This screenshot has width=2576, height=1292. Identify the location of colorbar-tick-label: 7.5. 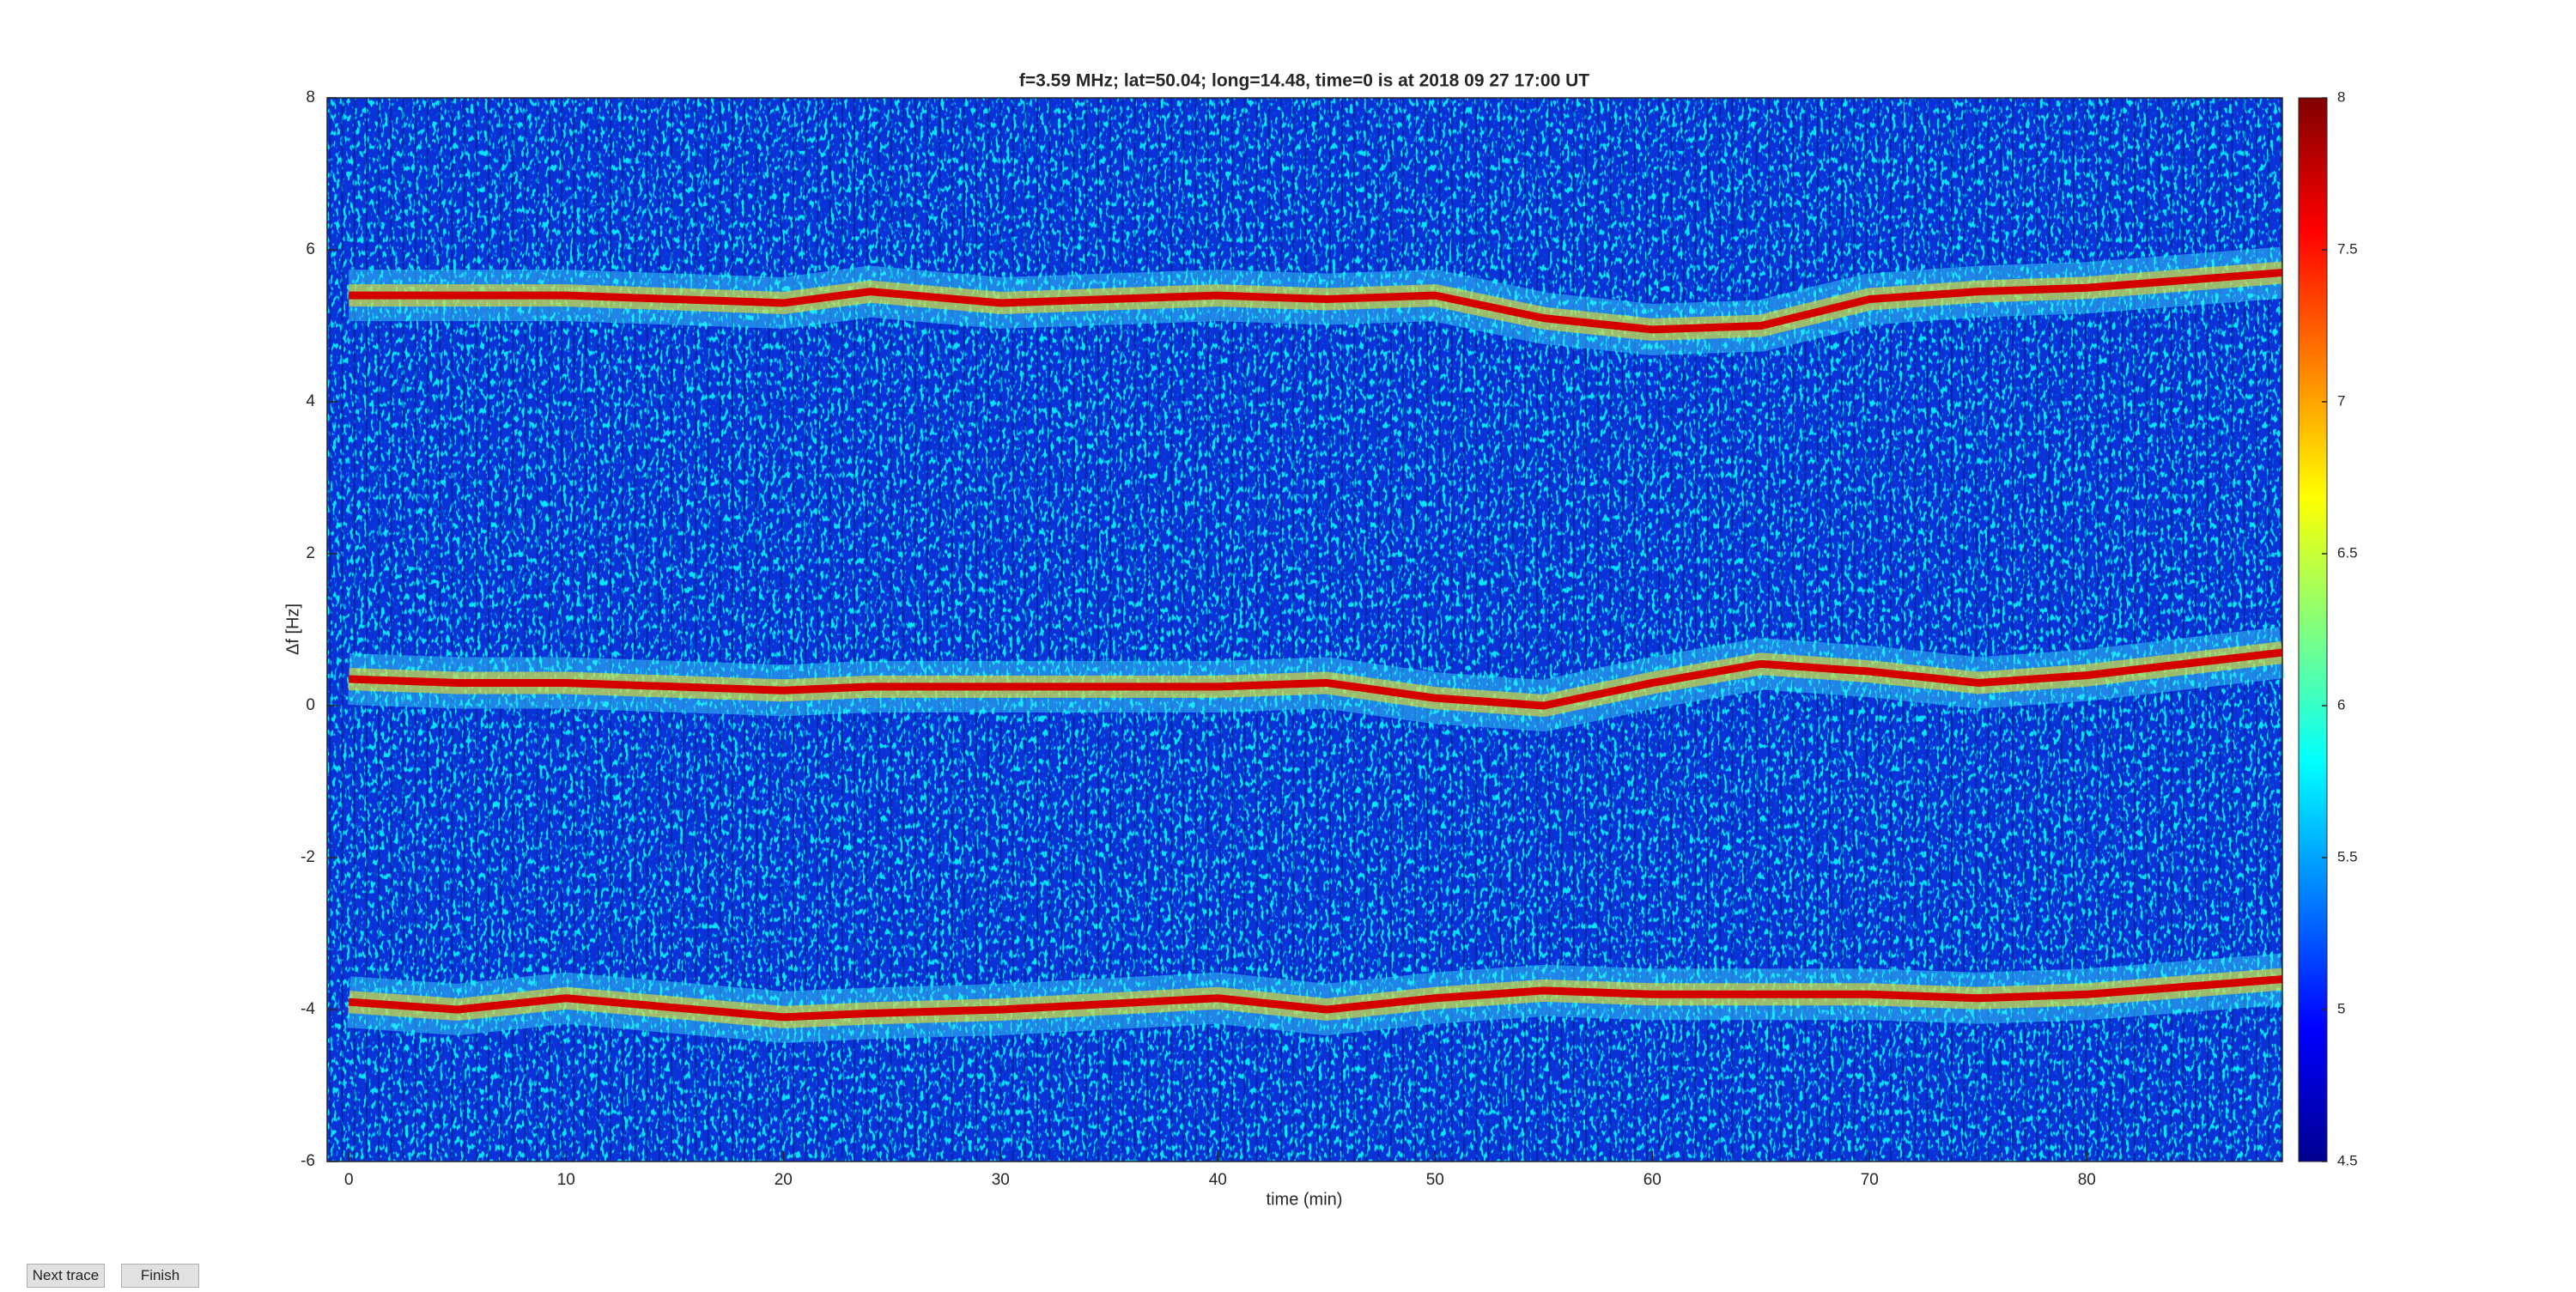
(2347, 248).